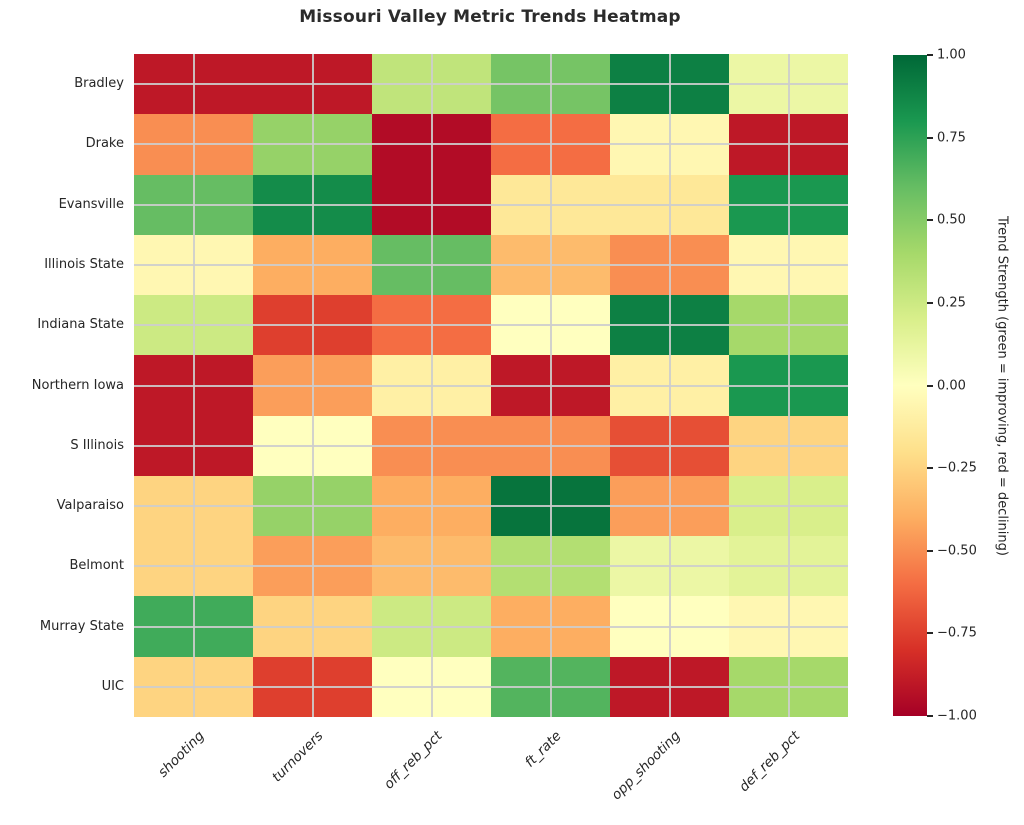 This screenshot has width=1024, height=825. What do you see at coordinates (431, 84) in the screenshot?
I see `heatmap-cell-bradley-off_reb_pct` at bounding box center [431, 84].